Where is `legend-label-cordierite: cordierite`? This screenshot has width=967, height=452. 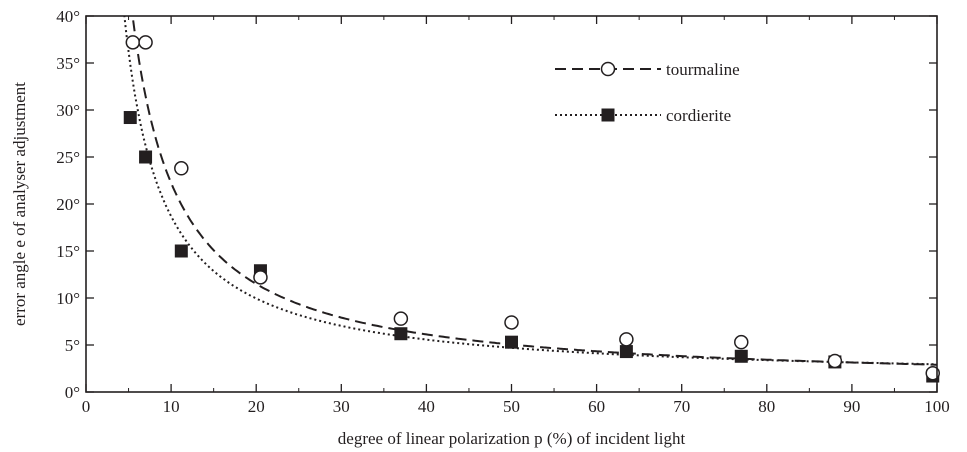 legend-label-cordierite: cordierite is located at coordinates (698, 115).